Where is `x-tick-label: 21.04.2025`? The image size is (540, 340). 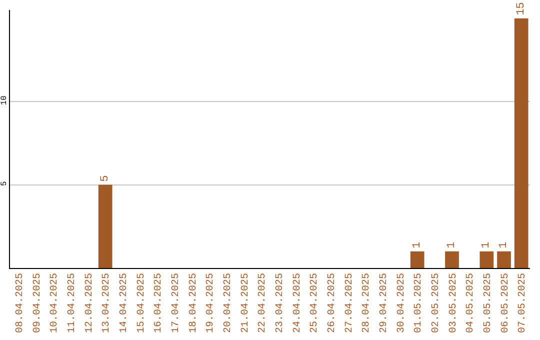 x-tick-label: 21.04.2025 is located at coordinates (246, 303).